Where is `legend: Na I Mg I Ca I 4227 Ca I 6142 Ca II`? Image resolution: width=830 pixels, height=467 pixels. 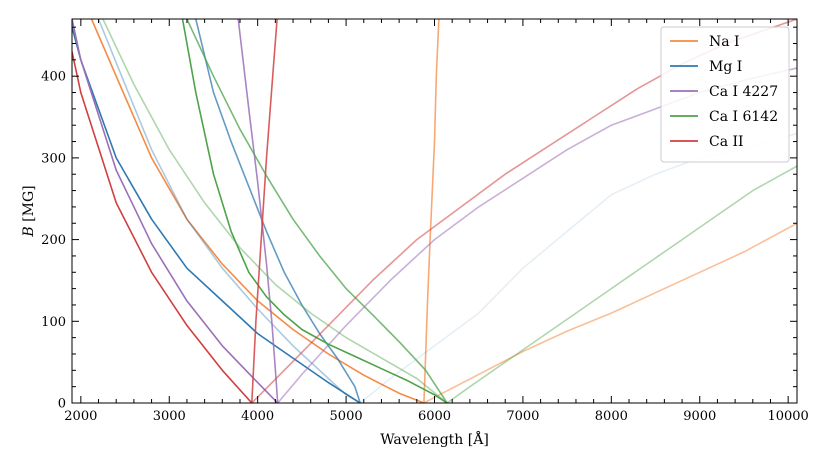
legend: Na I Mg I Ca I 4227 Ca I 6142 Ca II is located at coordinates (725, 94).